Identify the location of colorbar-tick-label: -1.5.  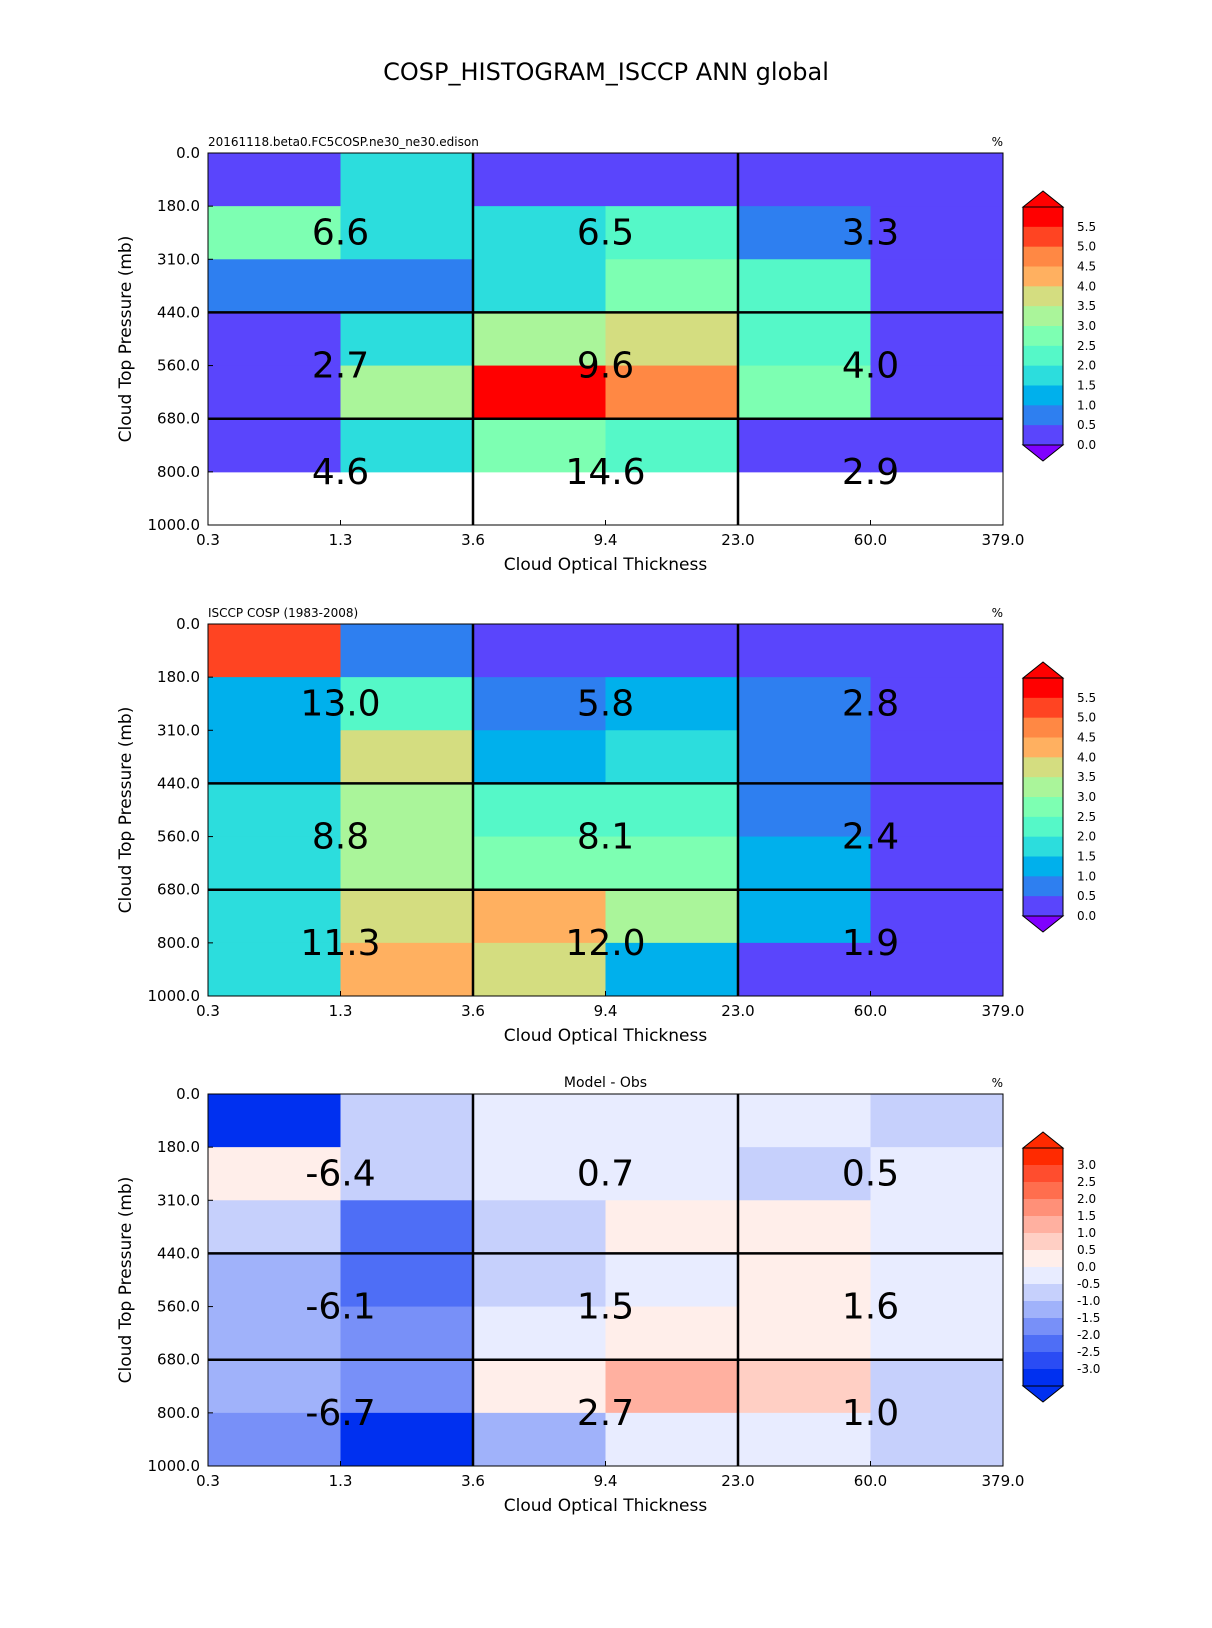
(1088, 1318).